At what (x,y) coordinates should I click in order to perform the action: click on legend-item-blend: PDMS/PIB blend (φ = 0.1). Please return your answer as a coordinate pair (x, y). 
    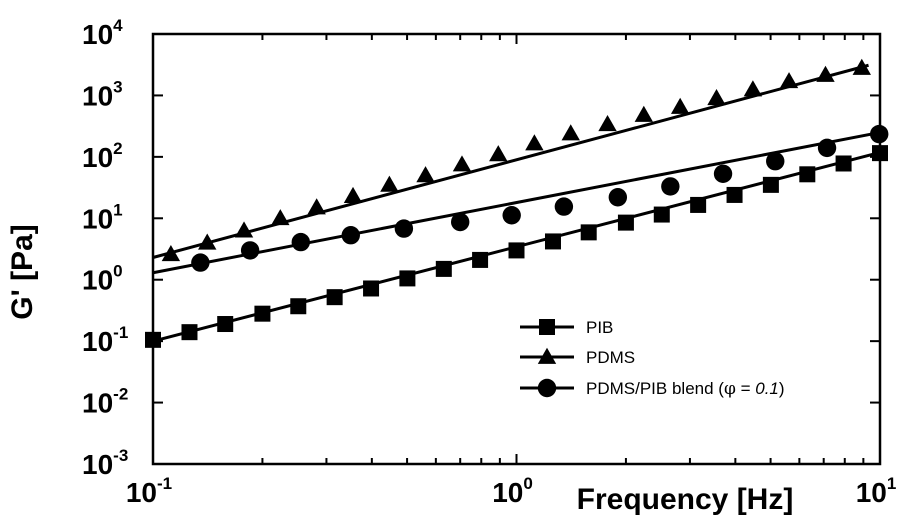
    Looking at the image, I should click on (652, 388).